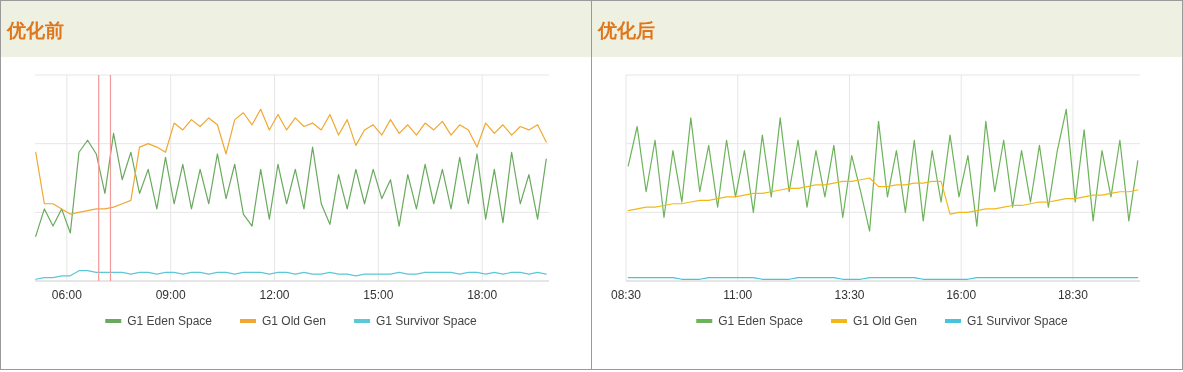  I want to click on chart-title: 优化后, so click(887, 29).